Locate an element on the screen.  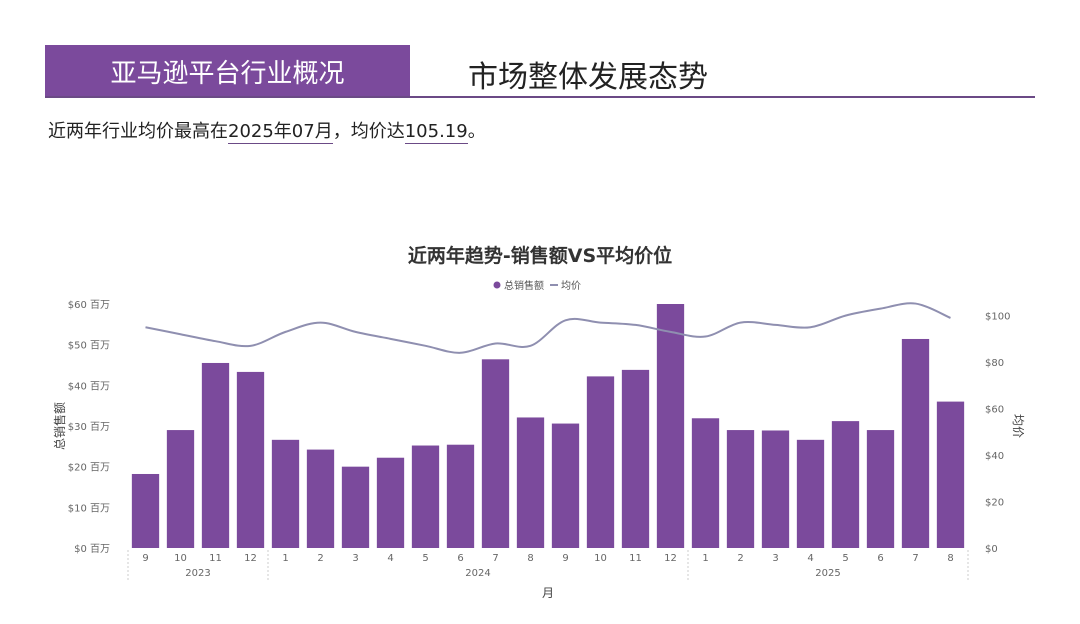
legend-bar-marker is located at coordinates (497, 285).